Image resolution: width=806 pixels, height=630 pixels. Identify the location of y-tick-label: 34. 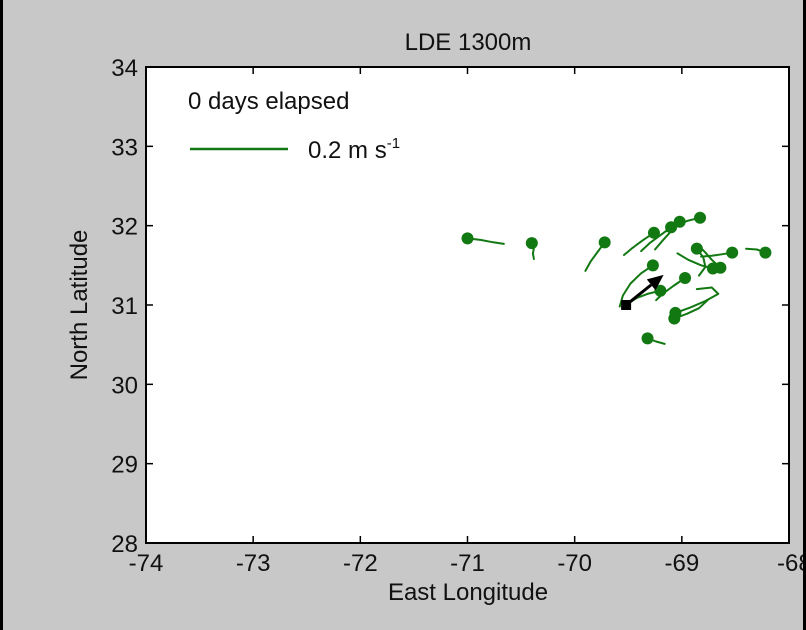
(124, 68).